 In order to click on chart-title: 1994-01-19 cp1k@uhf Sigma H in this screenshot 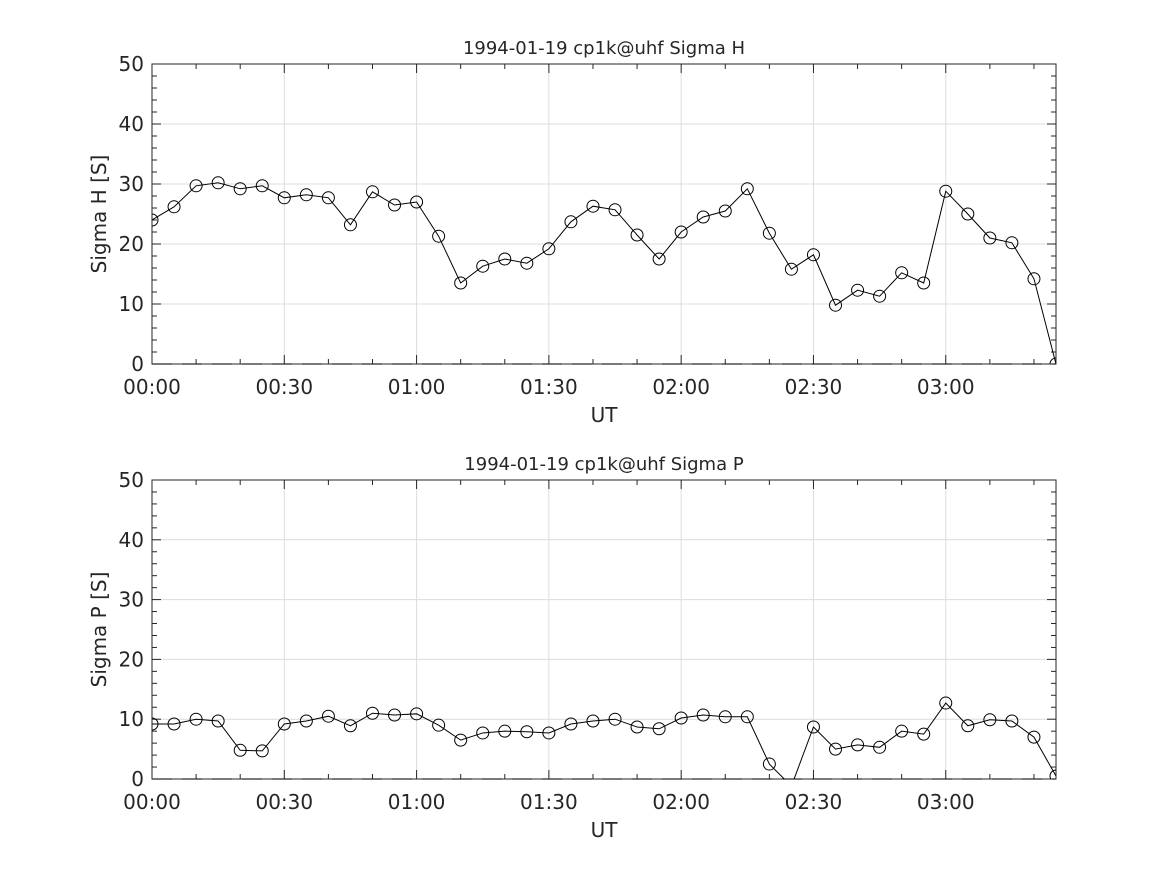, I will do `click(604, 48)`.